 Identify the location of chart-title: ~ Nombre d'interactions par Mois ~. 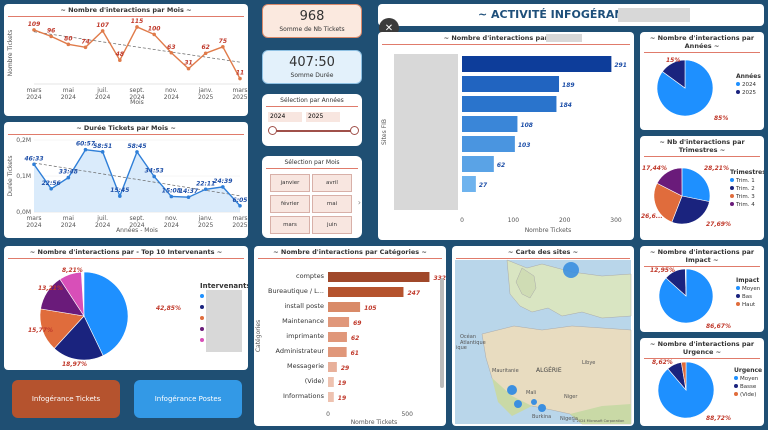
(126, 11).